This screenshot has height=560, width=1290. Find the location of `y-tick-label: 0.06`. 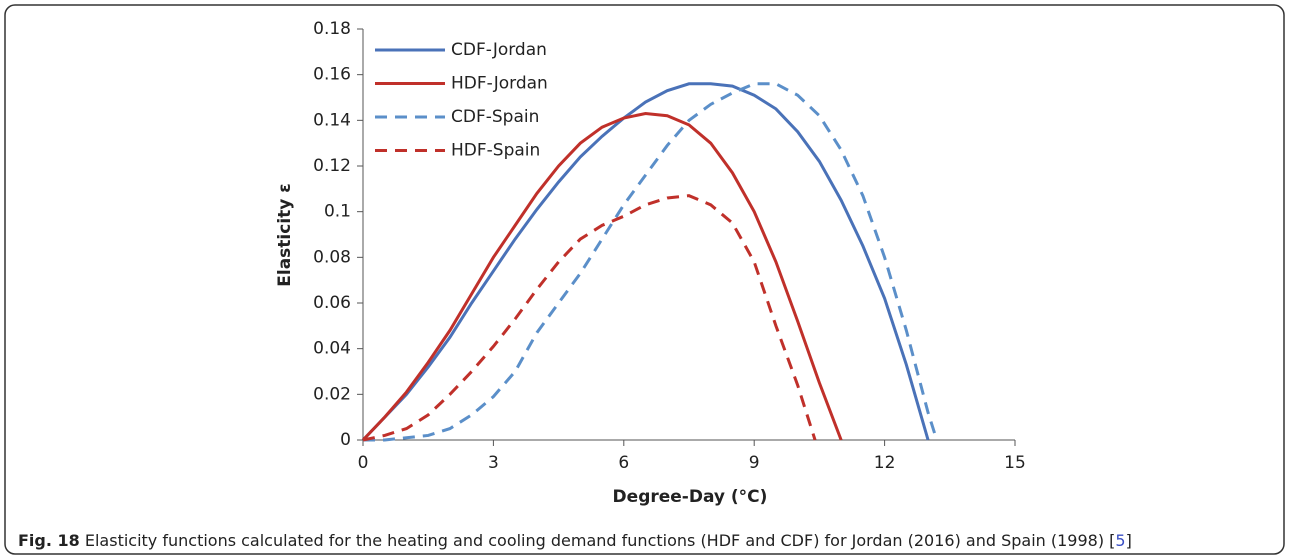

y-tick-label: 0.06 is located at coordinates (332, 303).